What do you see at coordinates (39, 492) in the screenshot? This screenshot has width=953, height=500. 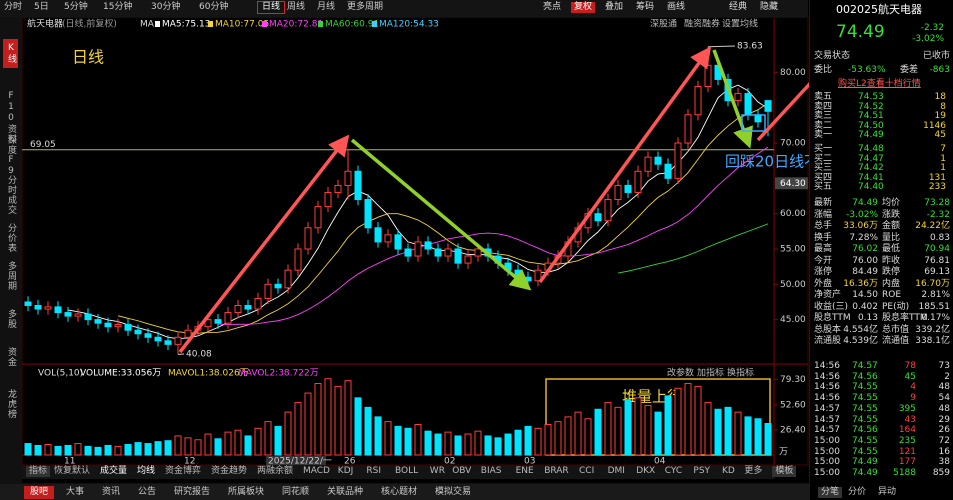 I see `bottom-tab: 股吧` at bounding box center [39, 492].